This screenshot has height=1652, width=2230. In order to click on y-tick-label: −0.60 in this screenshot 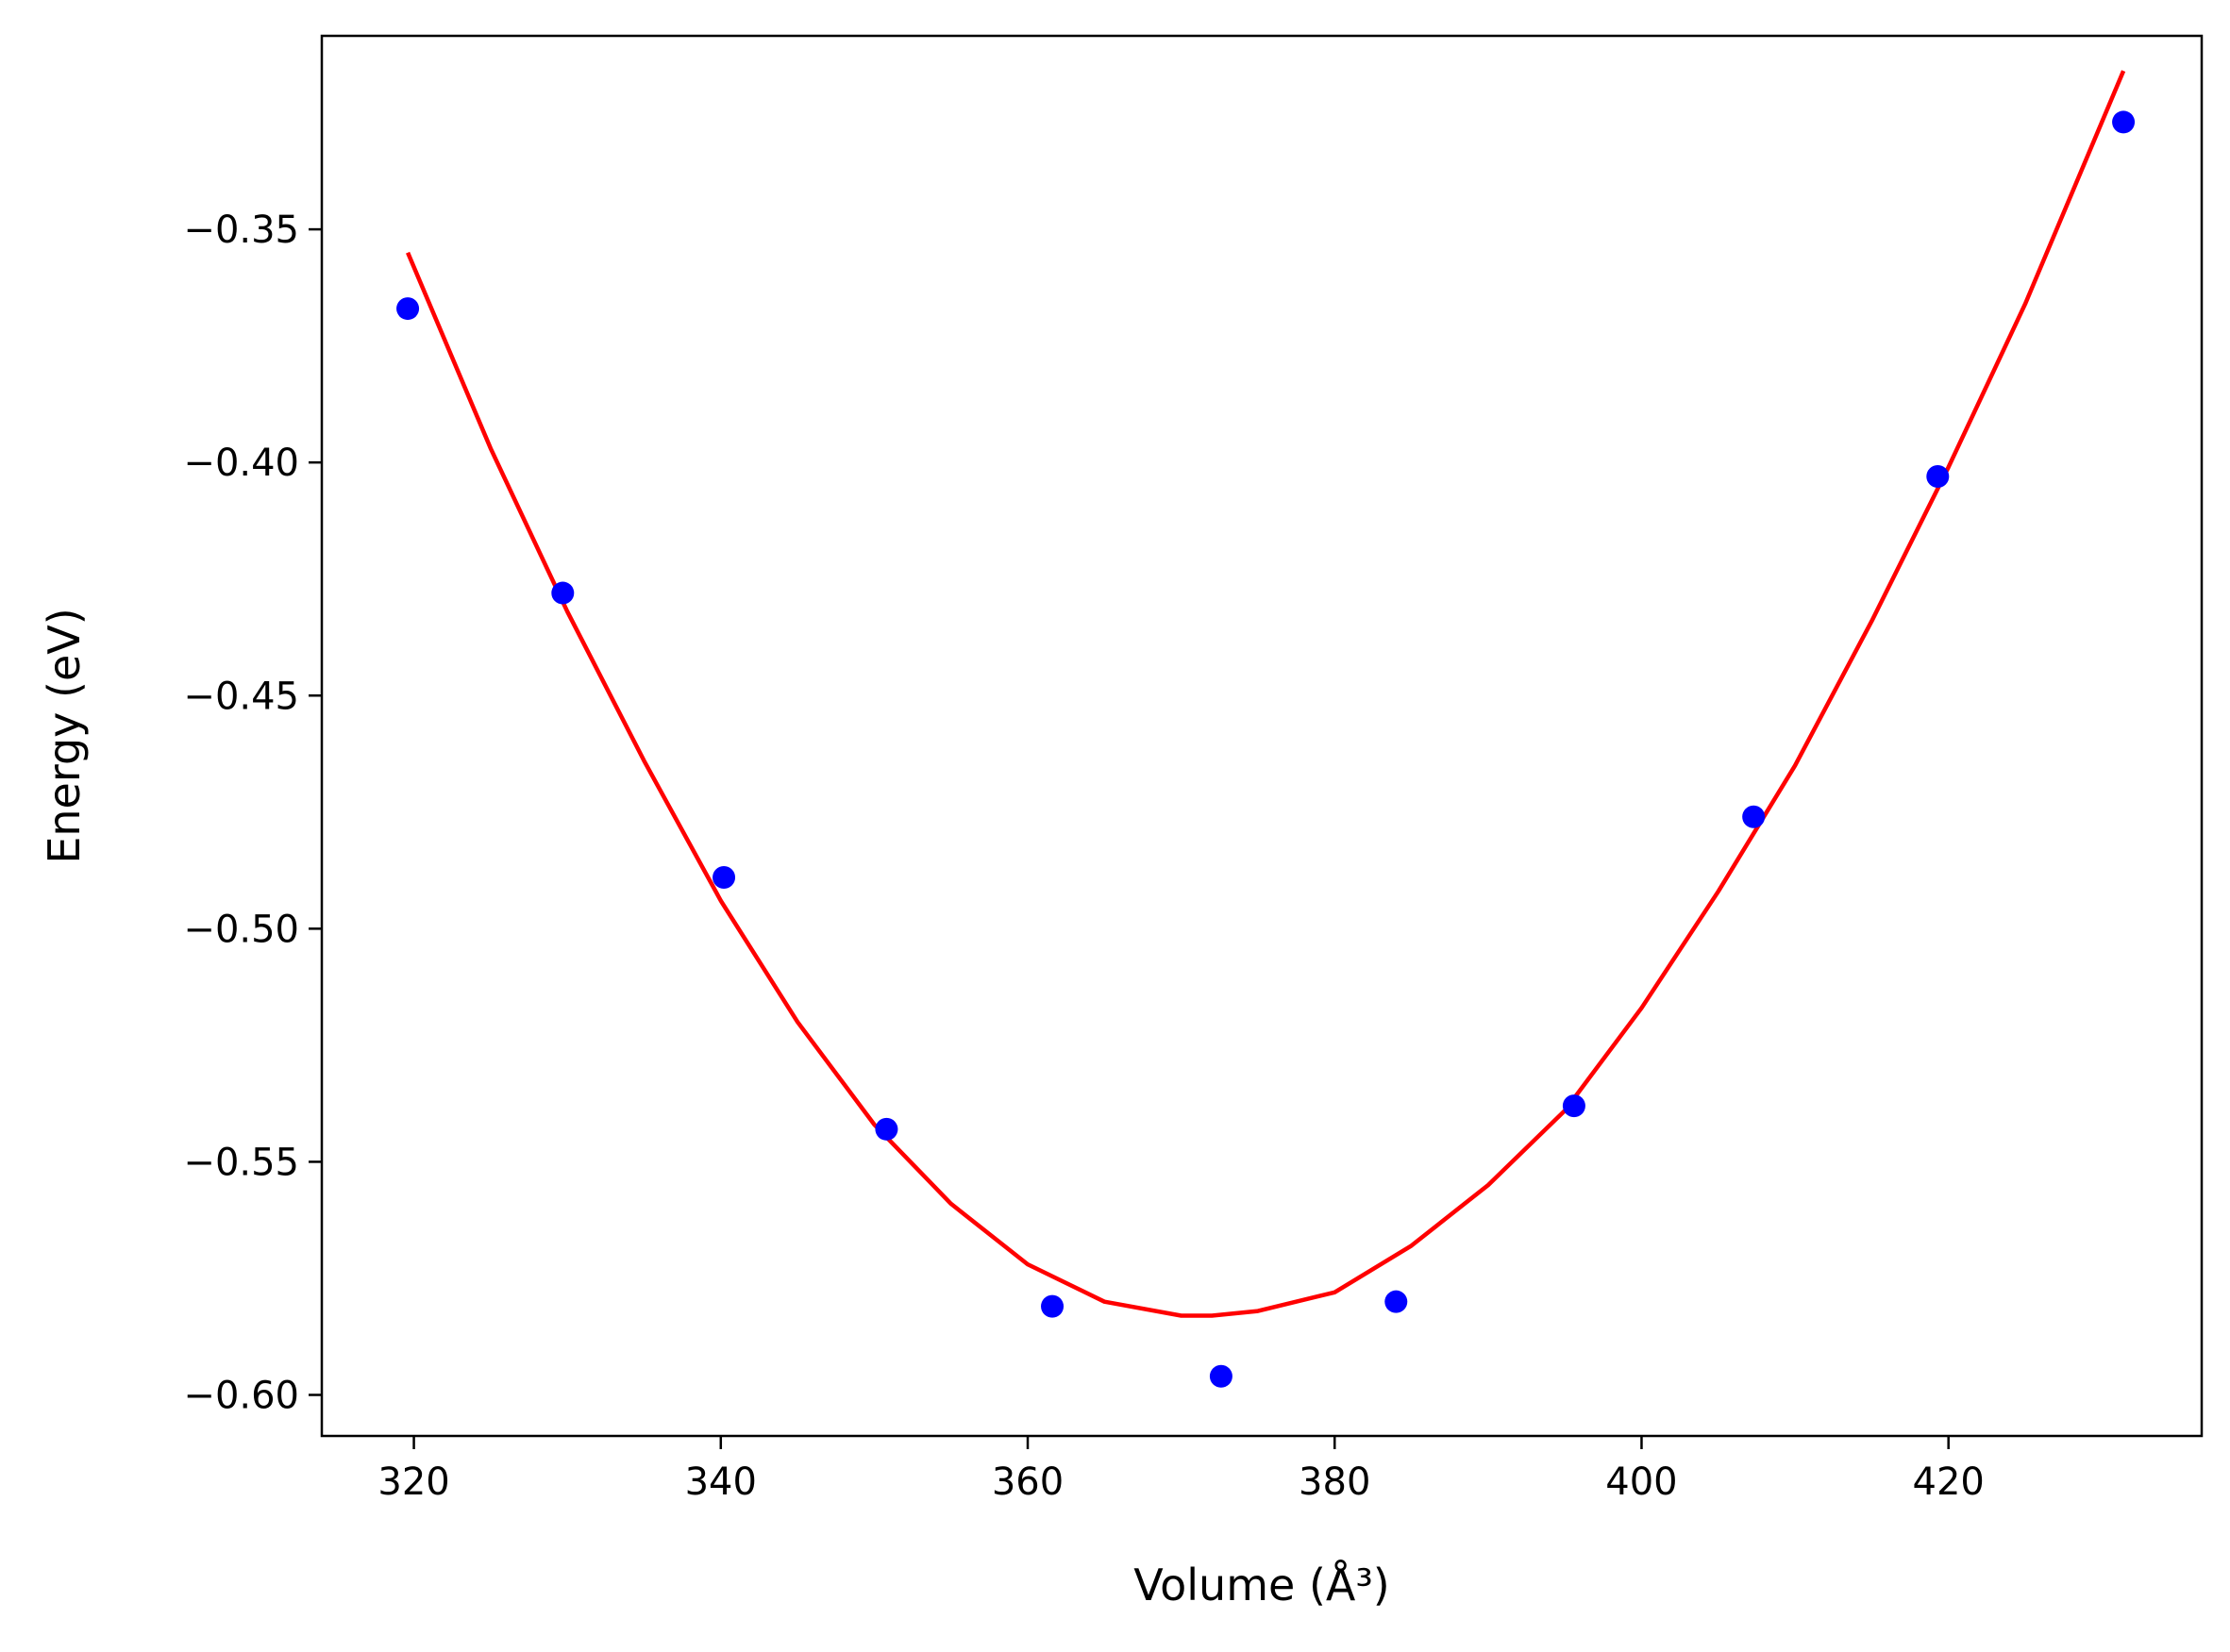, I will do `click(241, 1396)`.